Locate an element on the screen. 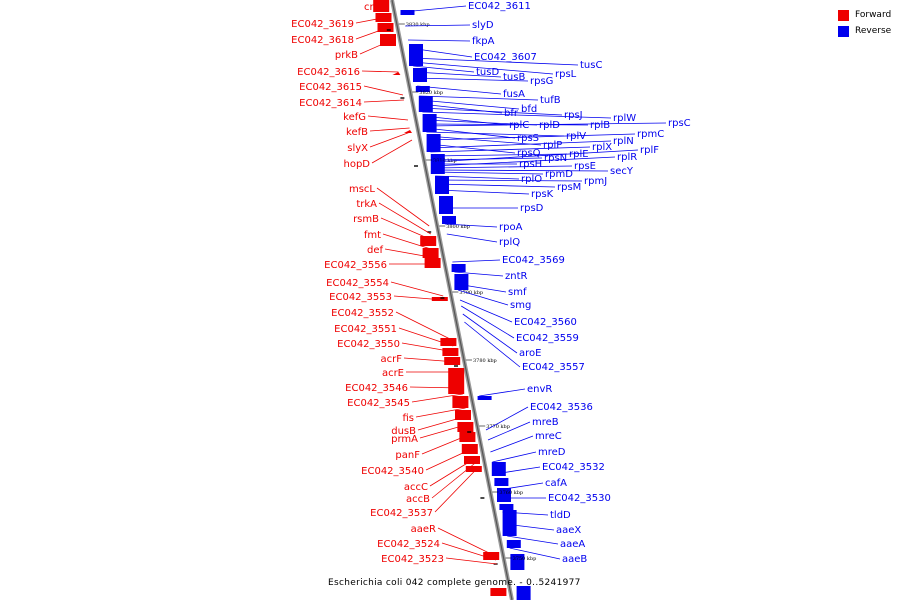 The height and width of the screenshot is (600, 900). gene-label-rplq: rplQ is located at coordinates (509, 242).